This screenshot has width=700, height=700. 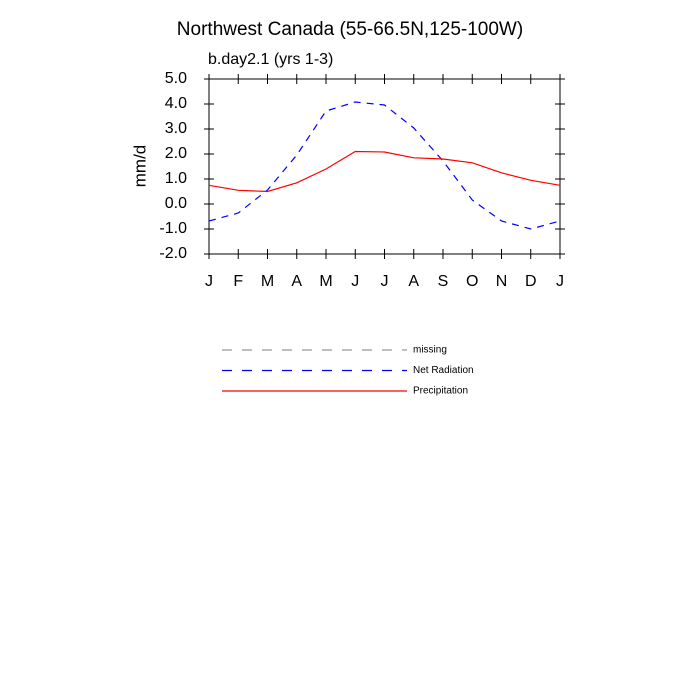 I want to click on y-tick-label: 1.0, so click(x=176, y=178).